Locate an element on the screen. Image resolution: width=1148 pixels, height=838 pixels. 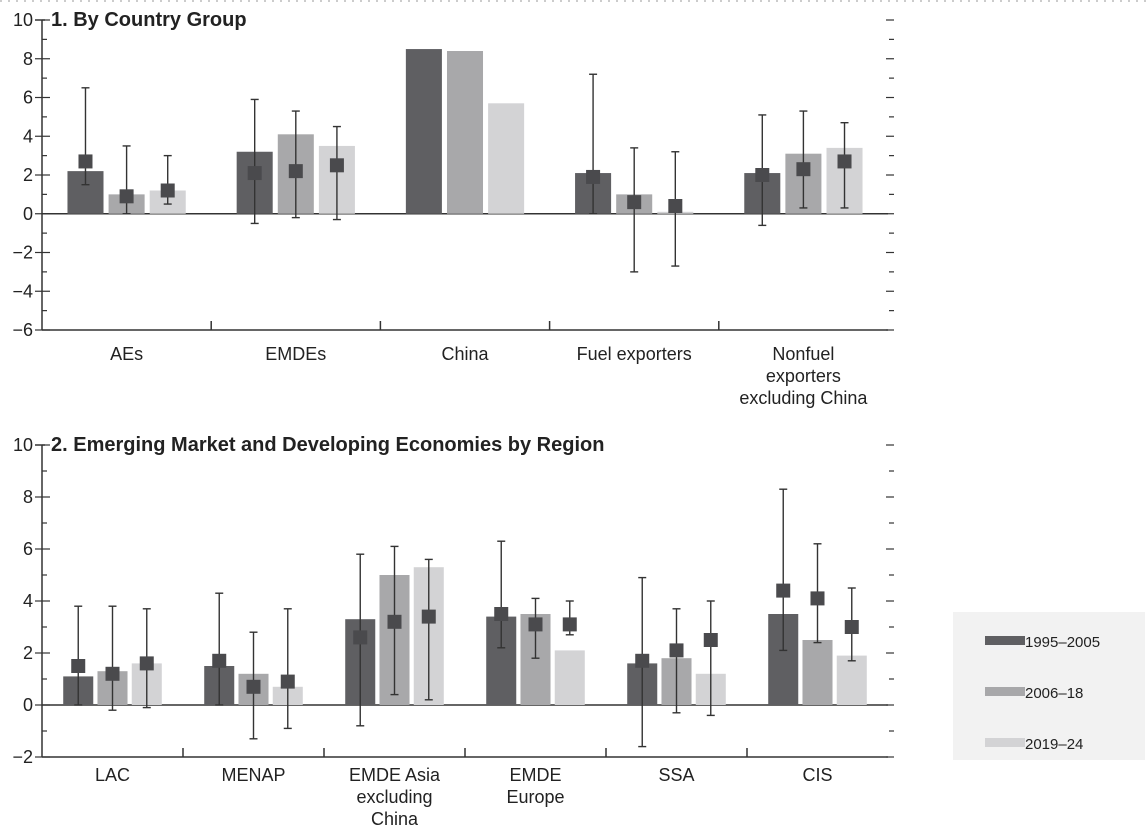
category-label: exporters is located at coordinates (803, 376).